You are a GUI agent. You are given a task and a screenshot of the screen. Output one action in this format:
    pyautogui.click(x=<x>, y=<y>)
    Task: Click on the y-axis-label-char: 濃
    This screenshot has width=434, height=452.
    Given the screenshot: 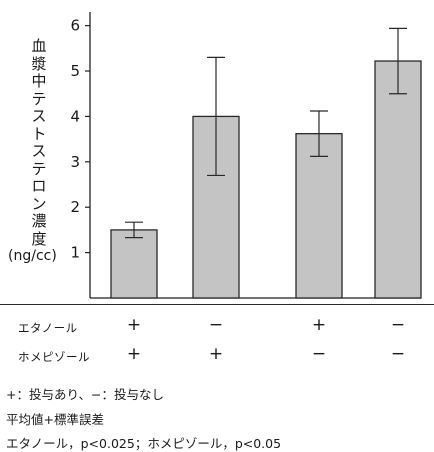 What is the action you would take?
    pyautogui.click(x=39, y=221)
    